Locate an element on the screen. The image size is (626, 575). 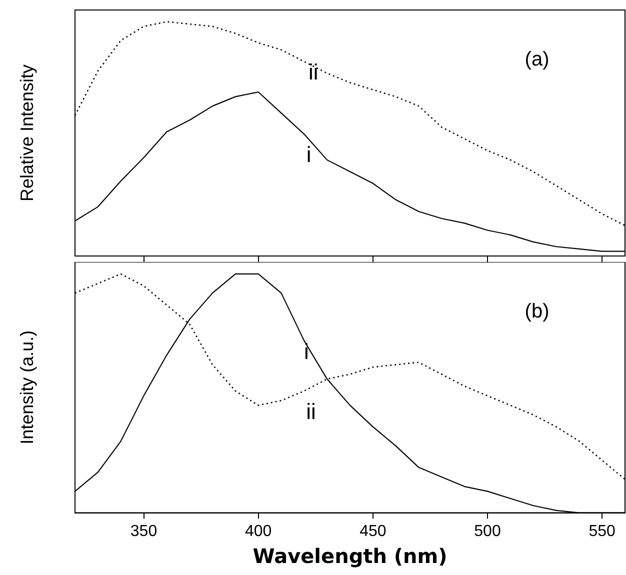
annotation: i is located at coordinates (309, 155).